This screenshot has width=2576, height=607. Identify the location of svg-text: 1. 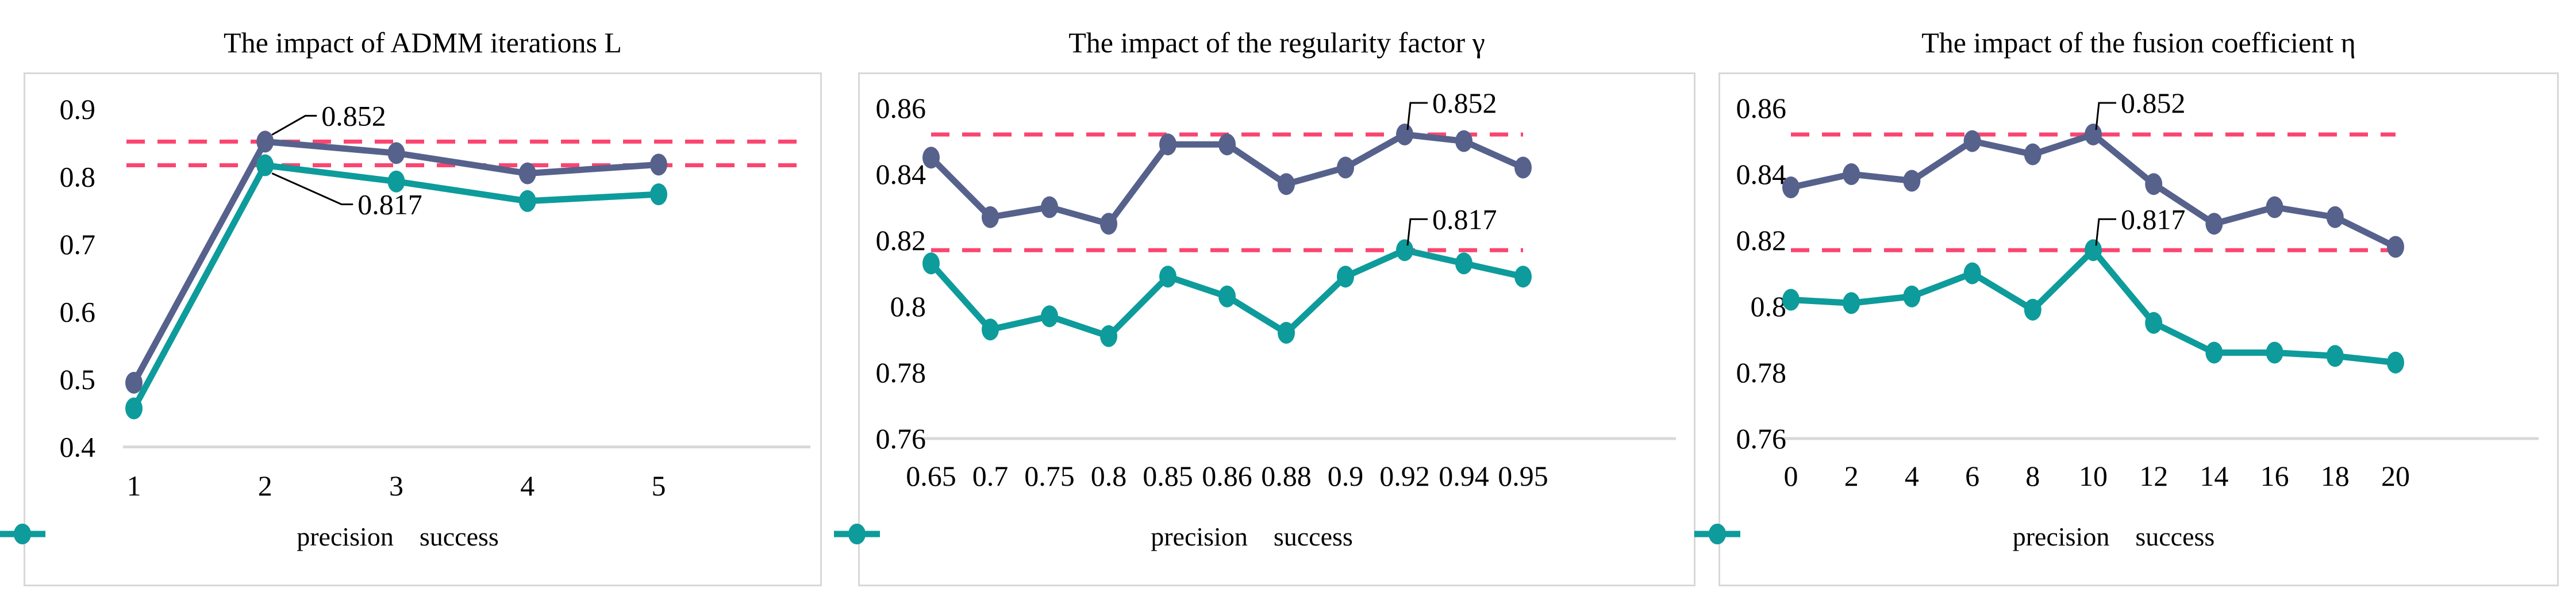
(134, 486).